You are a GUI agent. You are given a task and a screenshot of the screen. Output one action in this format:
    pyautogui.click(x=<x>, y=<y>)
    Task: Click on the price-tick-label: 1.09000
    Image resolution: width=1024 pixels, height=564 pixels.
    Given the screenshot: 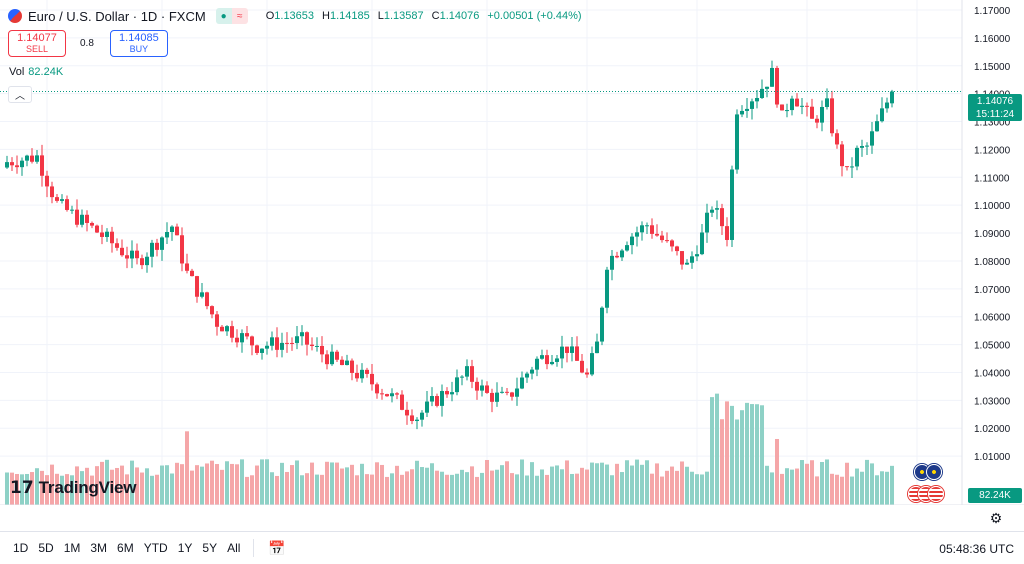 What is the action you would take?
    pyautogui.click(x=992, y=234)
    